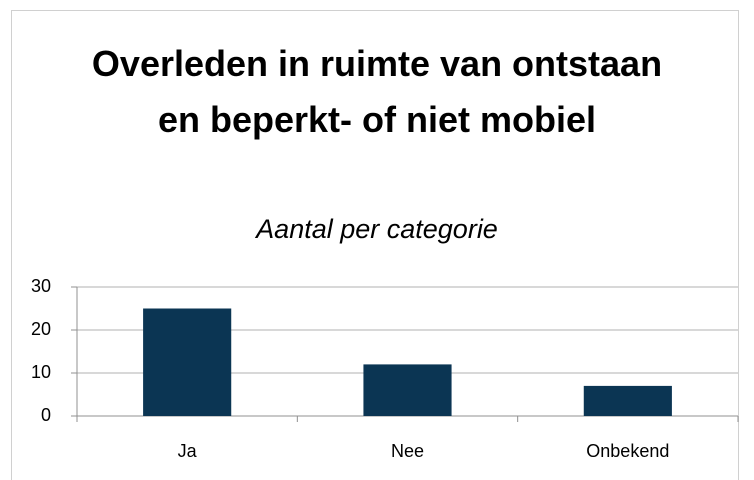  Describe the element at coordinates (41, 329) in the screenshot. I see `y-tick-label: 20` at that location.